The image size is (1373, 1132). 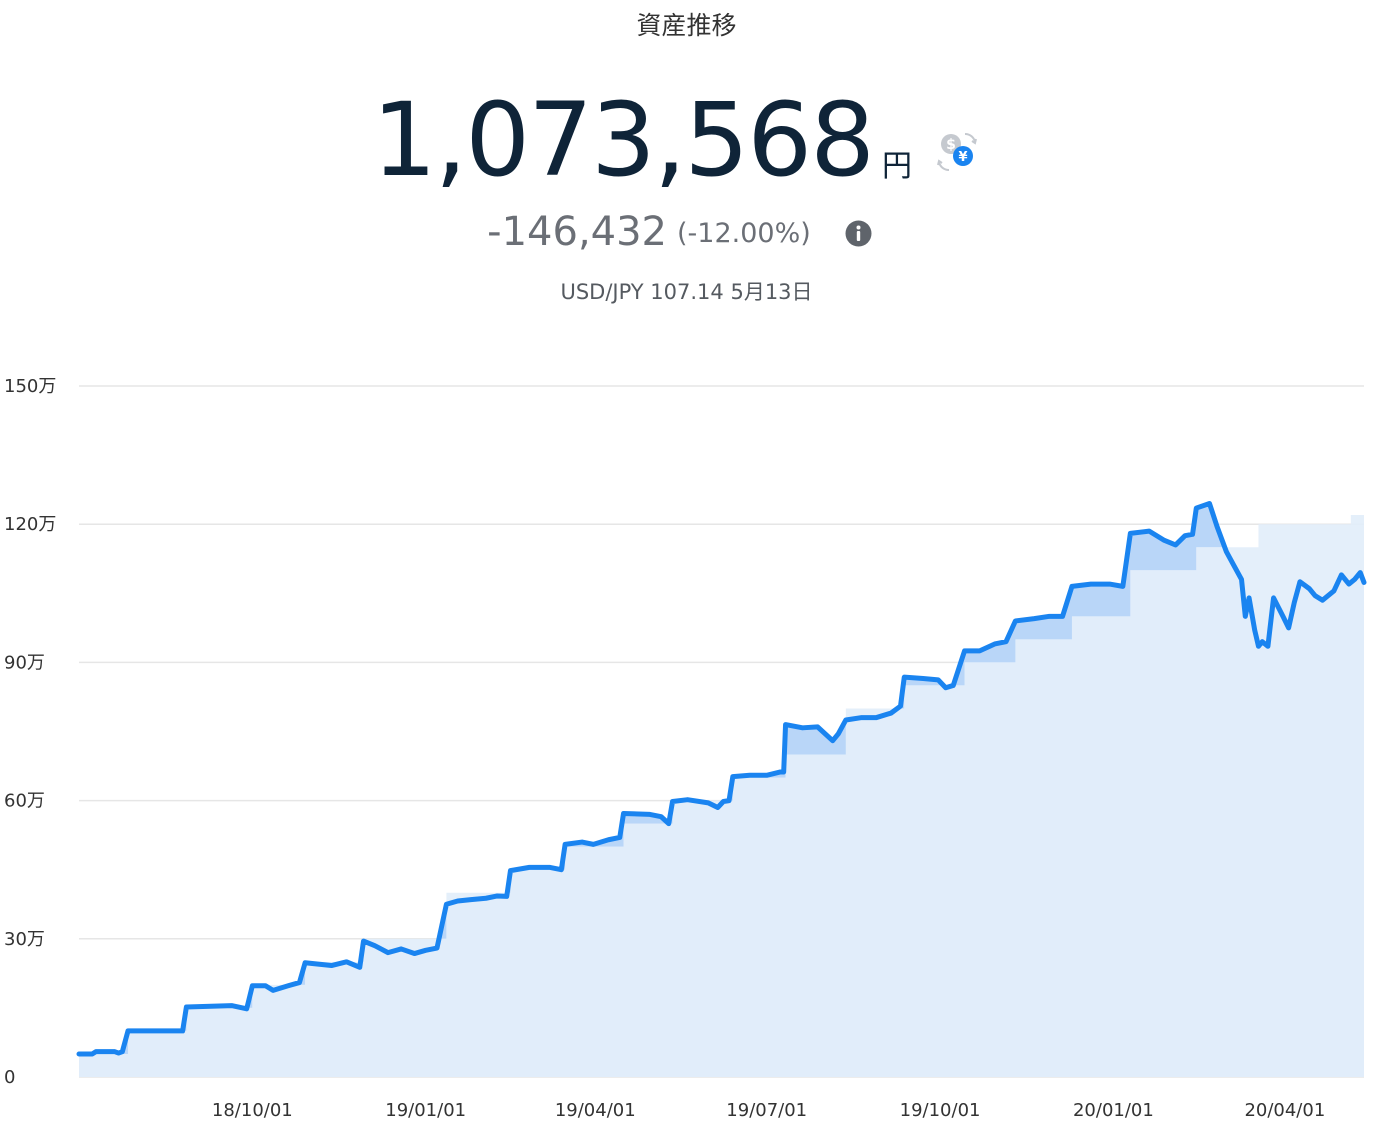 I want to click on total-value-row: 1,073,568 円 $ ¥, so click(x=686, y=141).